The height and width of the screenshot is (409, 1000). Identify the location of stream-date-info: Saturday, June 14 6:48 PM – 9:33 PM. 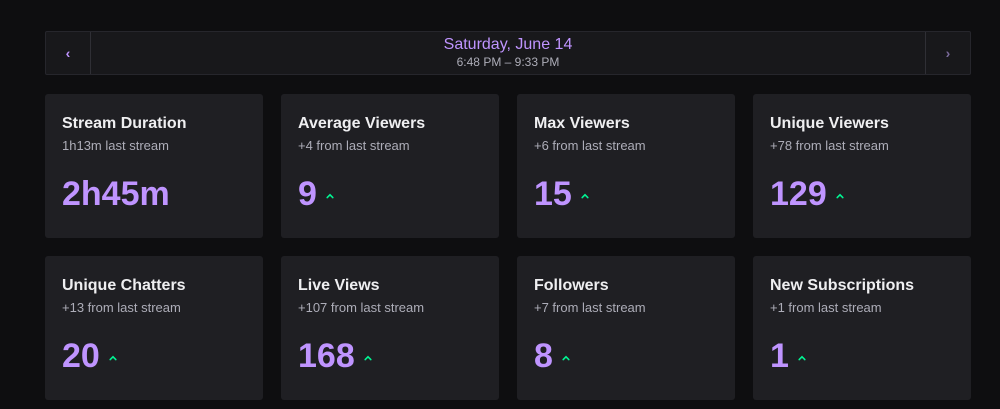
(508, 52).